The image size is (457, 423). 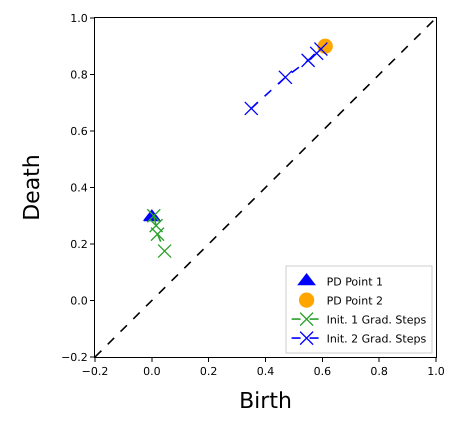 I want to click on y-tick-label: 0.4, so click(x=79, y=187).